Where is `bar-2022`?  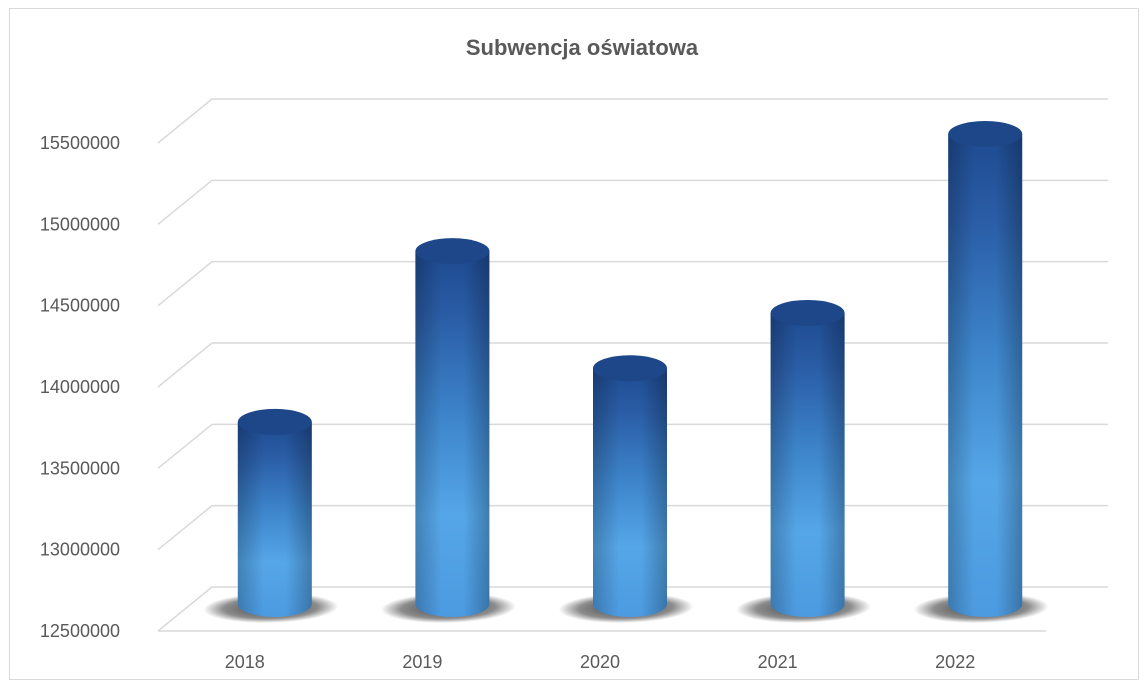
bar-2022 is located at coordinates (981, 372).